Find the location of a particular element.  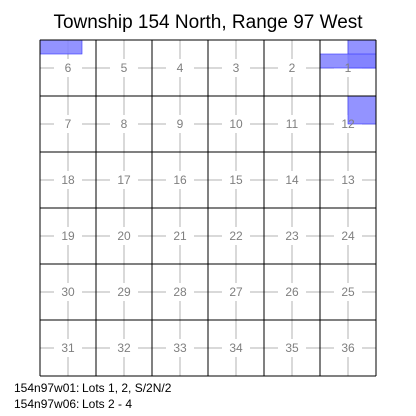

section-number-6: 6 is located at coordinates (68, 68).